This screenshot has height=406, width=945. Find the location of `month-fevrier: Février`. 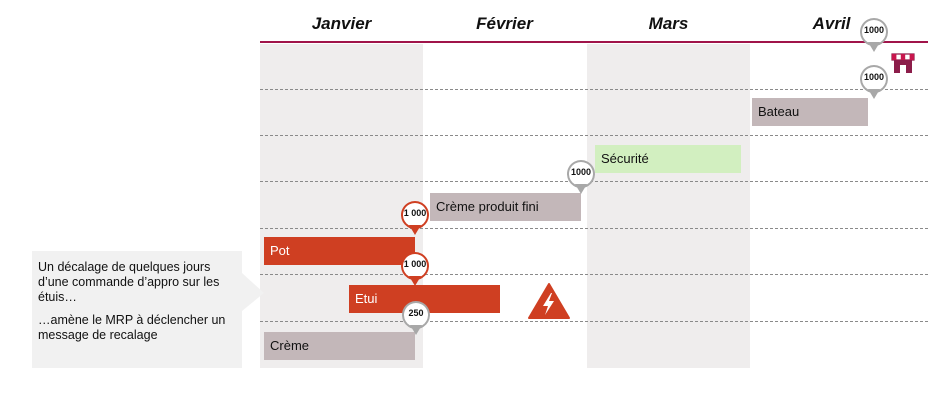

month-fevrier: Février is located at coordinates (504, 23).